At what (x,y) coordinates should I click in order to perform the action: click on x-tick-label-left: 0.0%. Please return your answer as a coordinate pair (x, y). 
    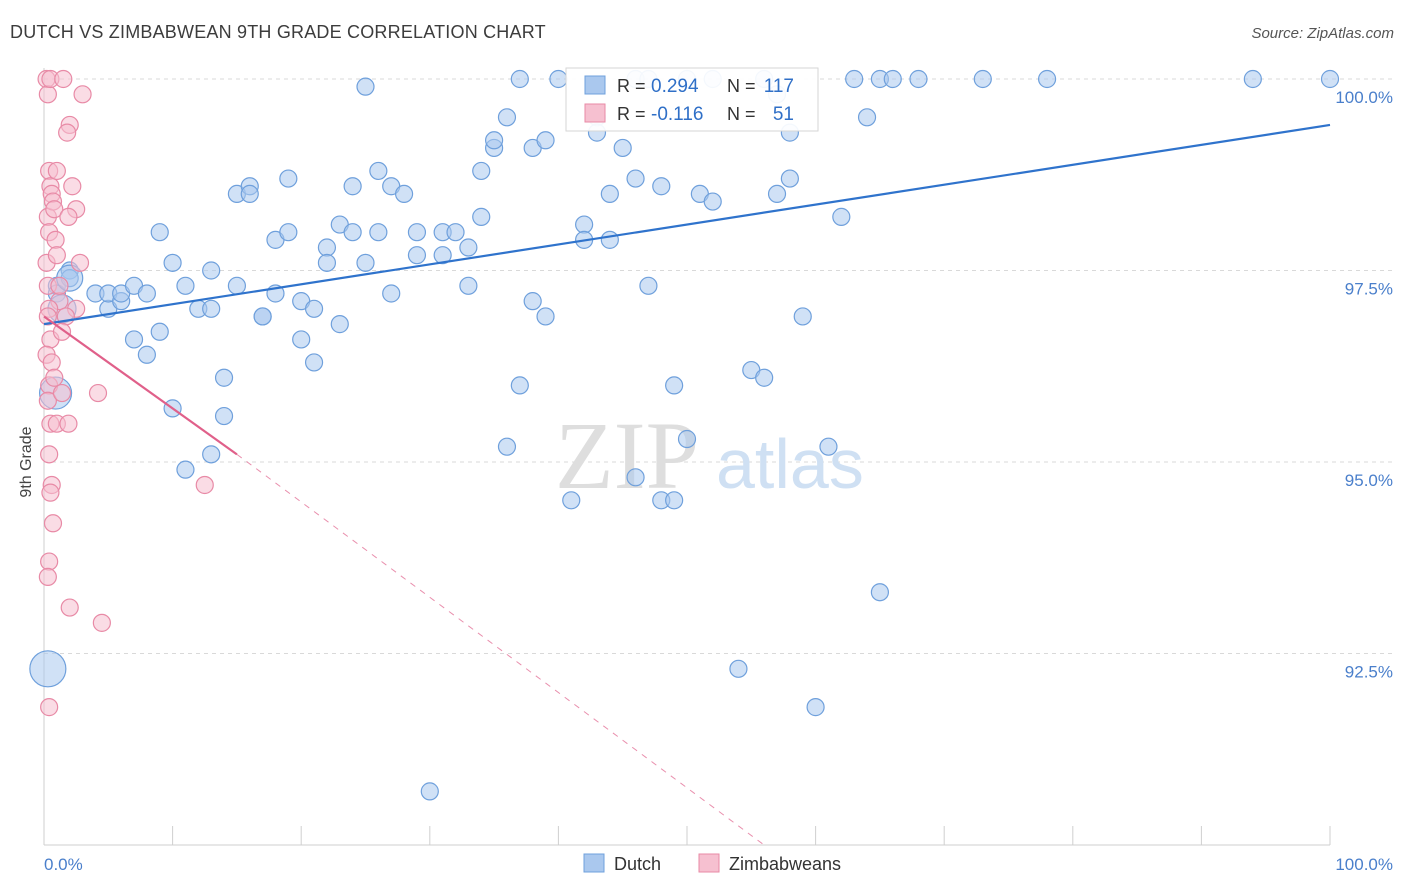
    Looking at the image, I should click on (63, 864).